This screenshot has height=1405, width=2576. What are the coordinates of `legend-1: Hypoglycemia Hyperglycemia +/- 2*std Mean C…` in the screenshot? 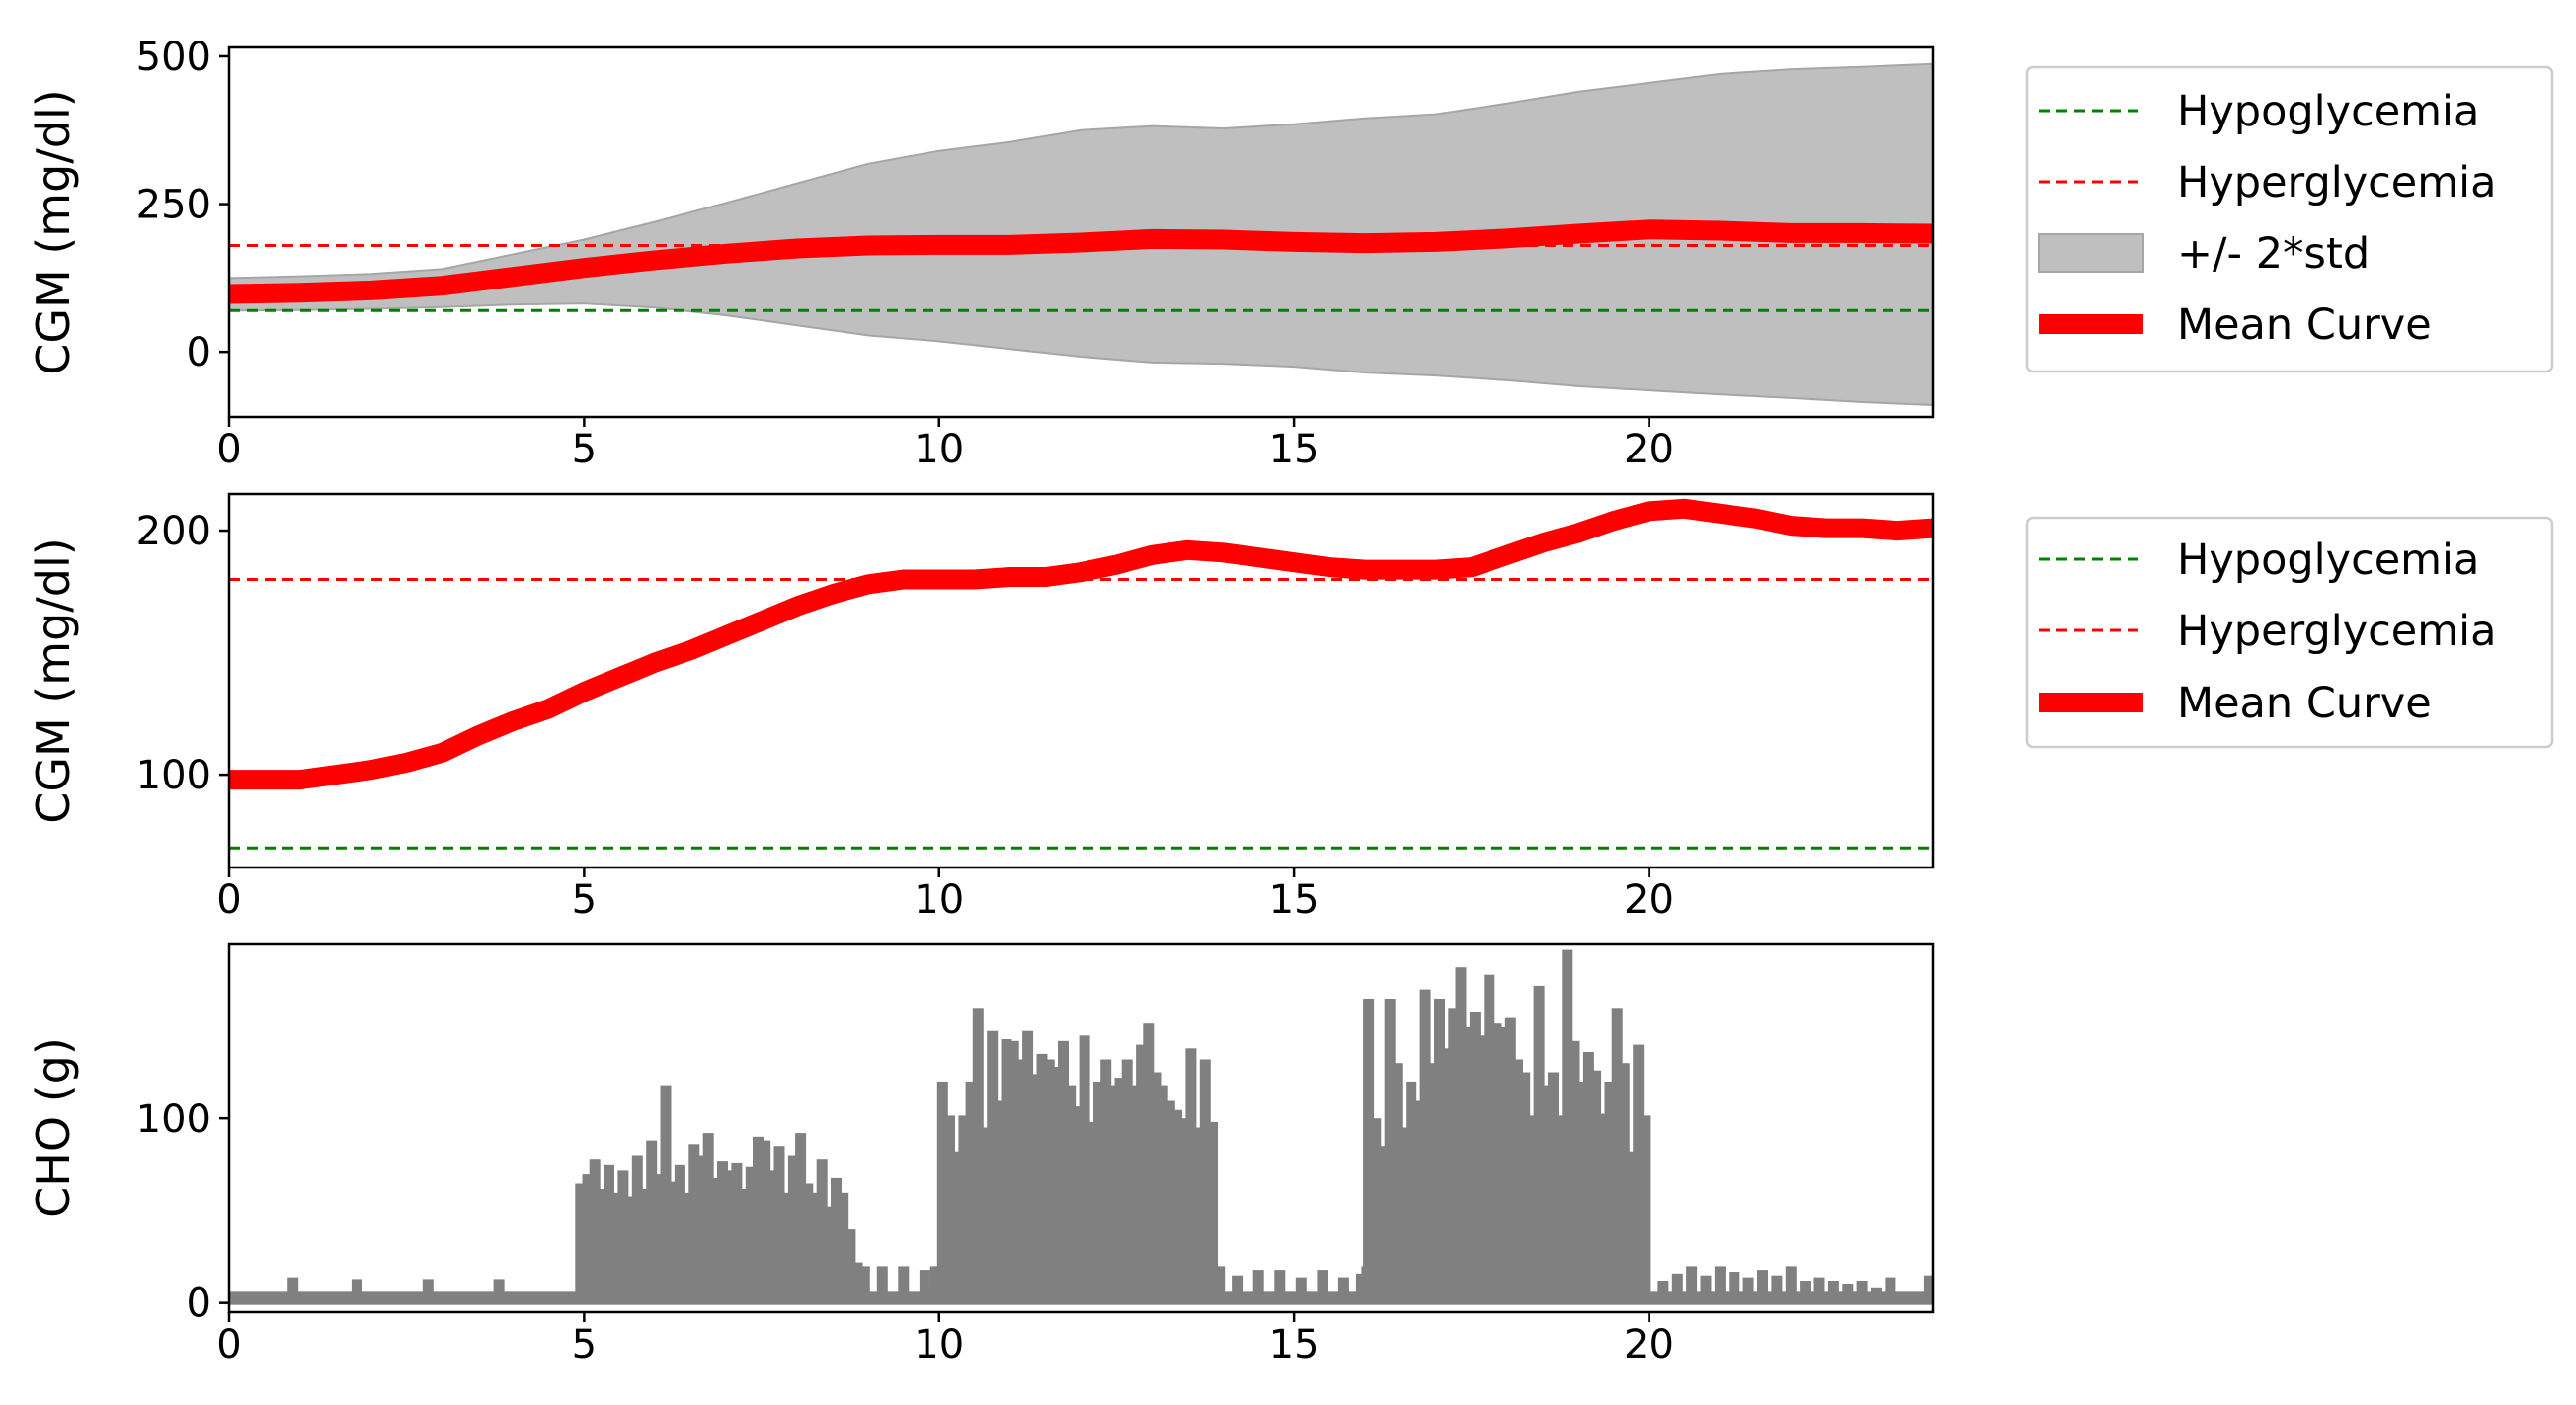 It's located at (2289, 219).